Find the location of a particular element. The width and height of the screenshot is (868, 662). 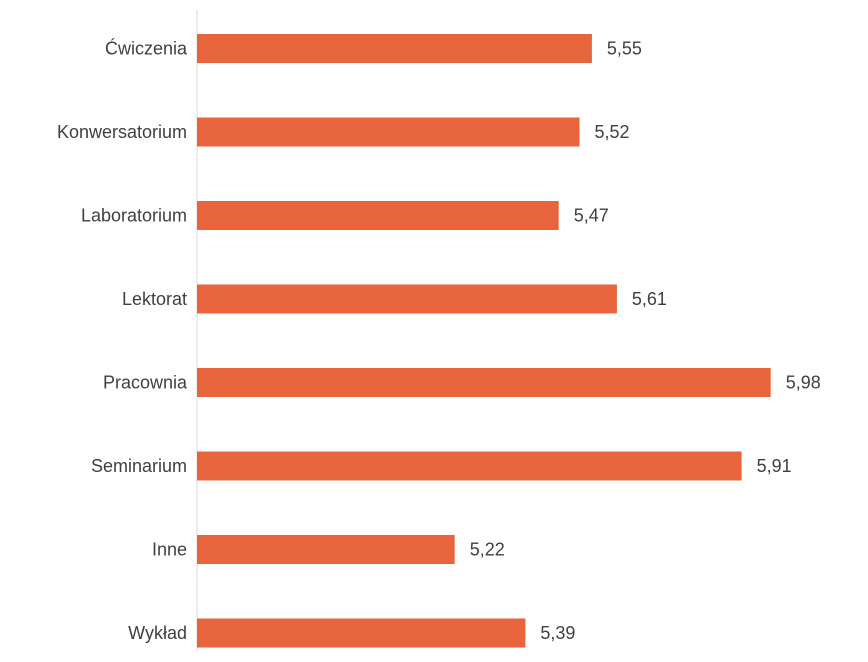

value-label: 5,91 is located at coordinates (774, 466).